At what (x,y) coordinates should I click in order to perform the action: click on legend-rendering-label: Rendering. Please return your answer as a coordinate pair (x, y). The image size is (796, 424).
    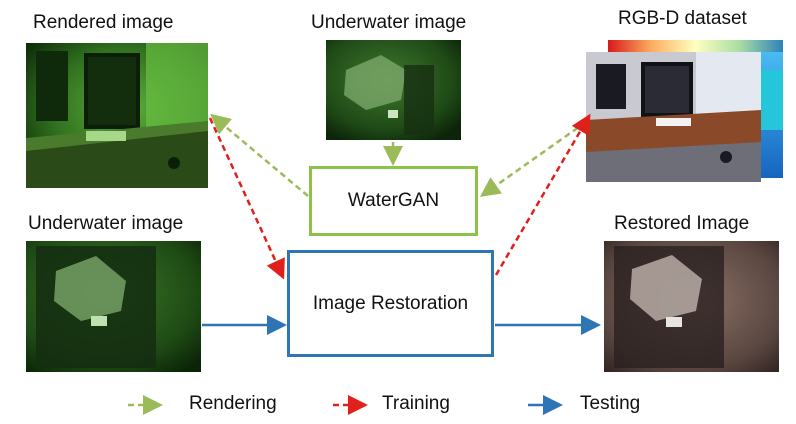
    Looking at the image, I should click on (233, 403).